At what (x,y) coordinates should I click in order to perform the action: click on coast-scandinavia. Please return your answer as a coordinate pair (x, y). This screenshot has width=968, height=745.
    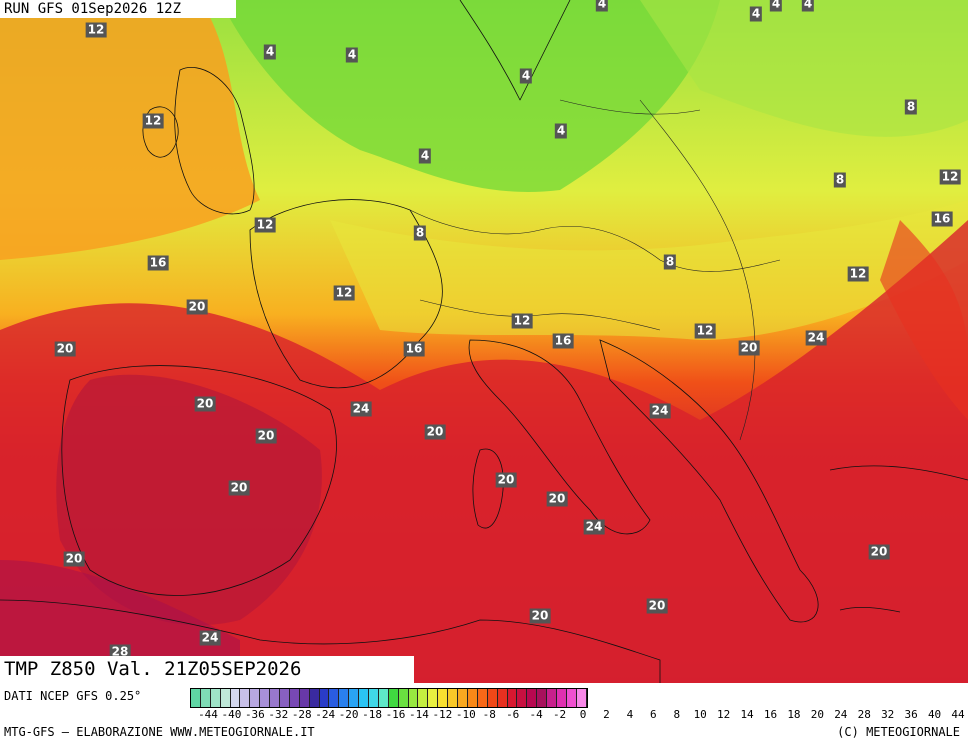
    Looking at the image, I should click on (515, 50).